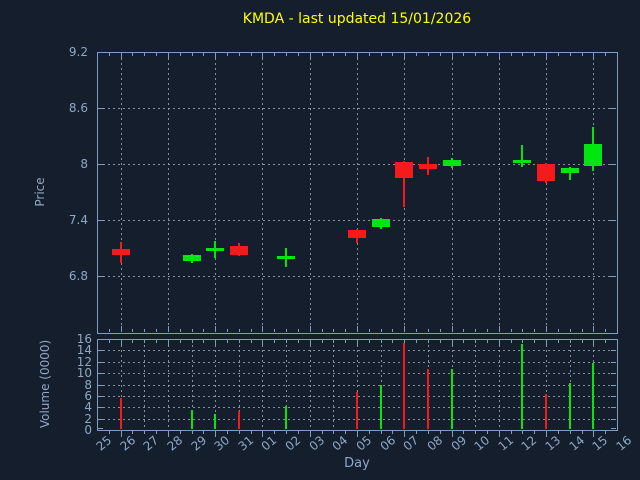  What do you see at coordinates (84, 164) in the screenshot?
I see `price-tick-label: 8` at bounding box center [84, 164].